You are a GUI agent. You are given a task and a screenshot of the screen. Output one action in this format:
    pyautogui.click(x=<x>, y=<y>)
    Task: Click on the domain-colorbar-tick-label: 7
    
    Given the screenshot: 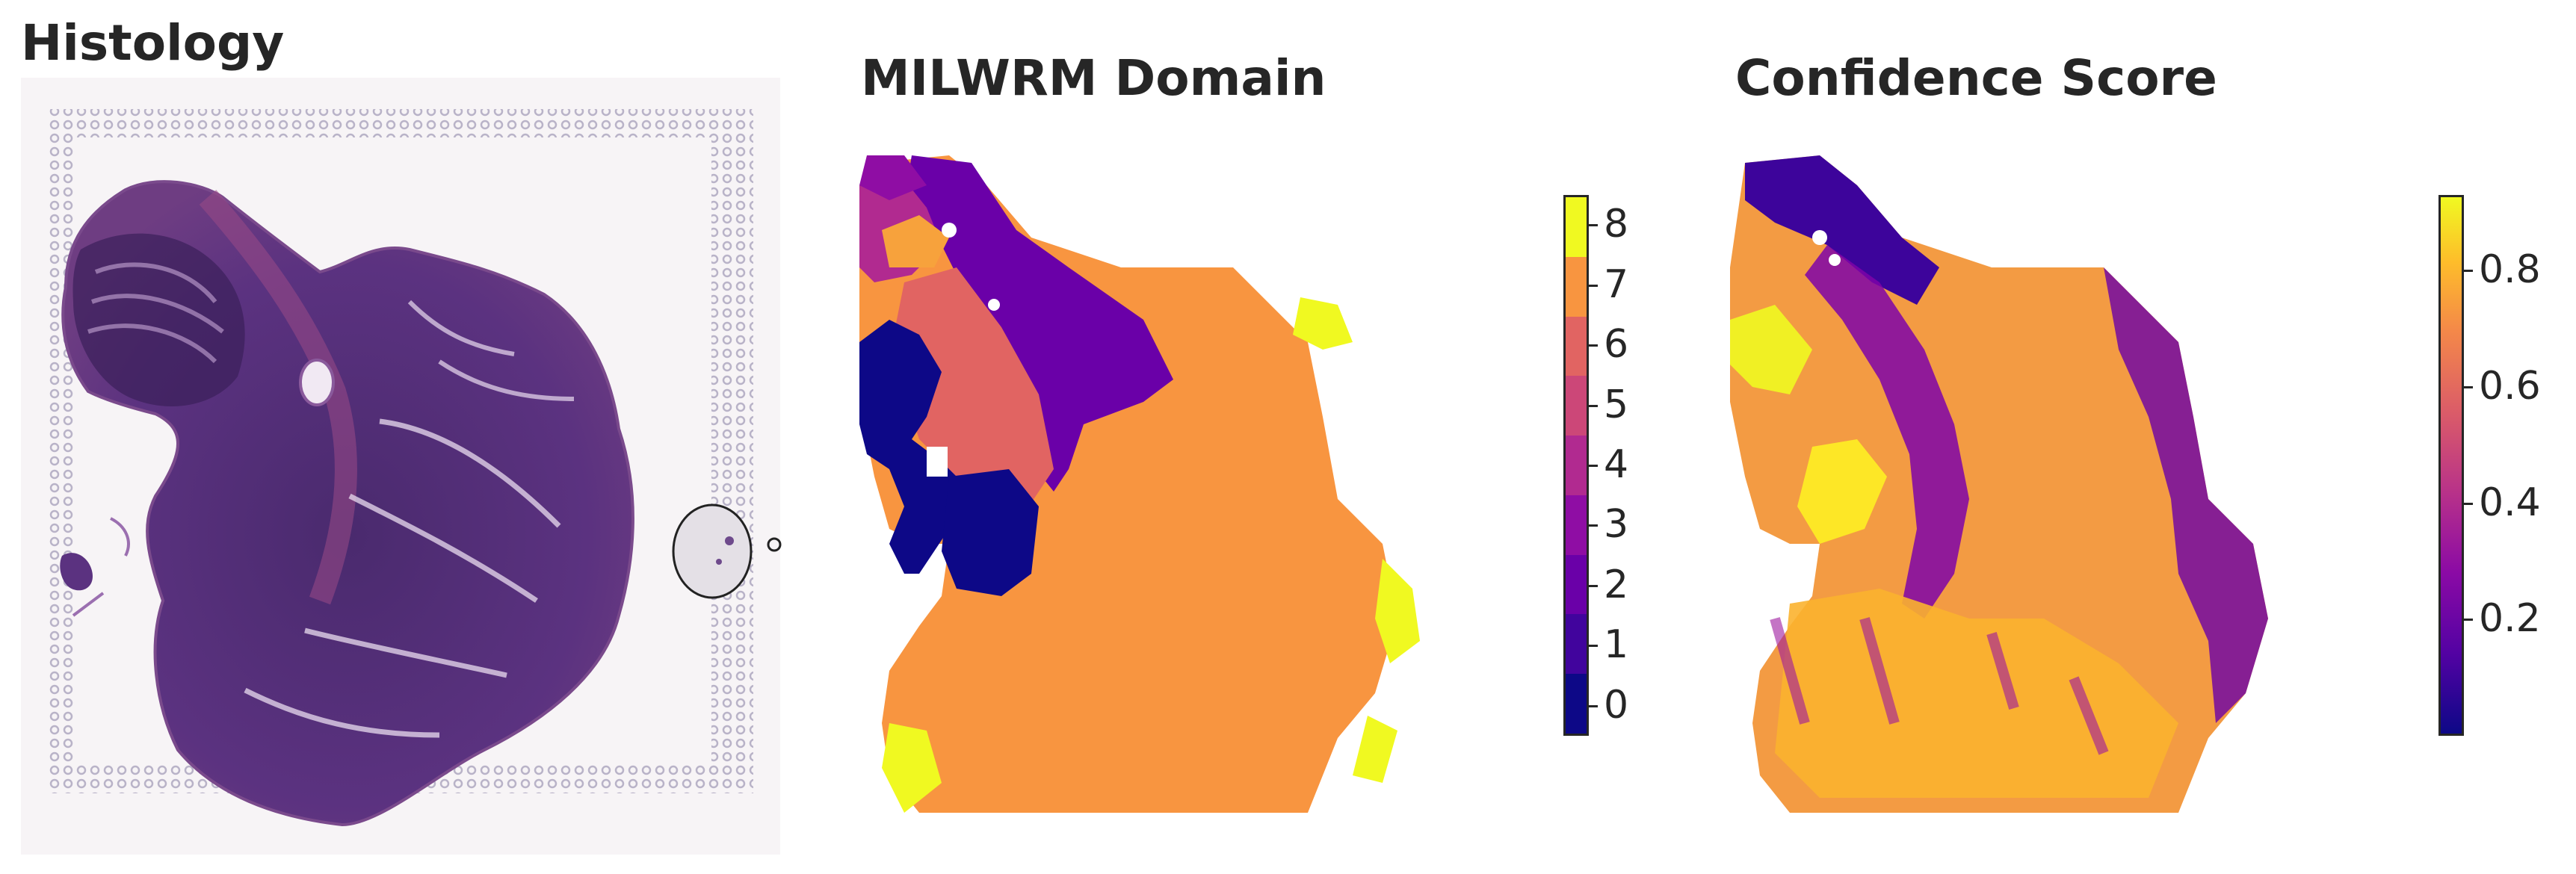 What is the action you would take?
    pyautogui.click(x=1617, y=284)
    